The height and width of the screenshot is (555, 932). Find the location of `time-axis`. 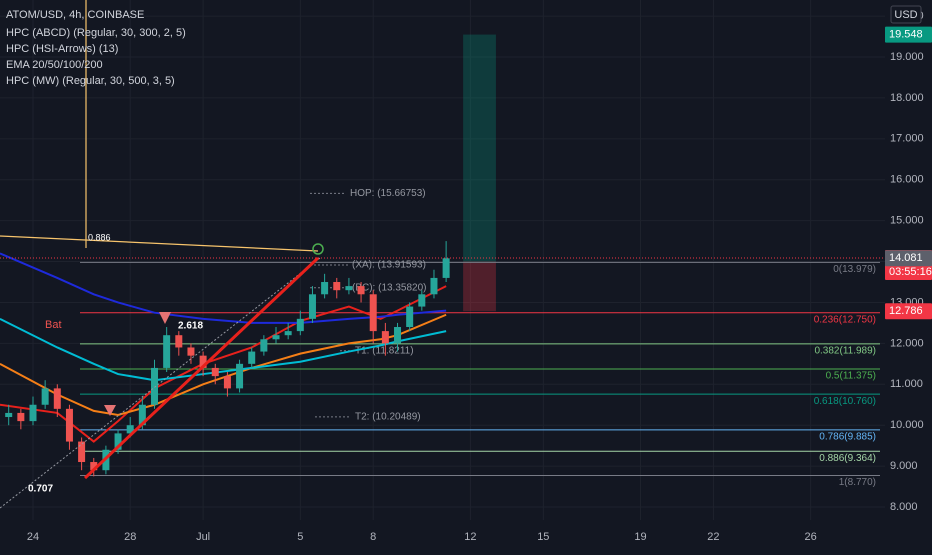

time-axis is located at coordinates (466, 535).